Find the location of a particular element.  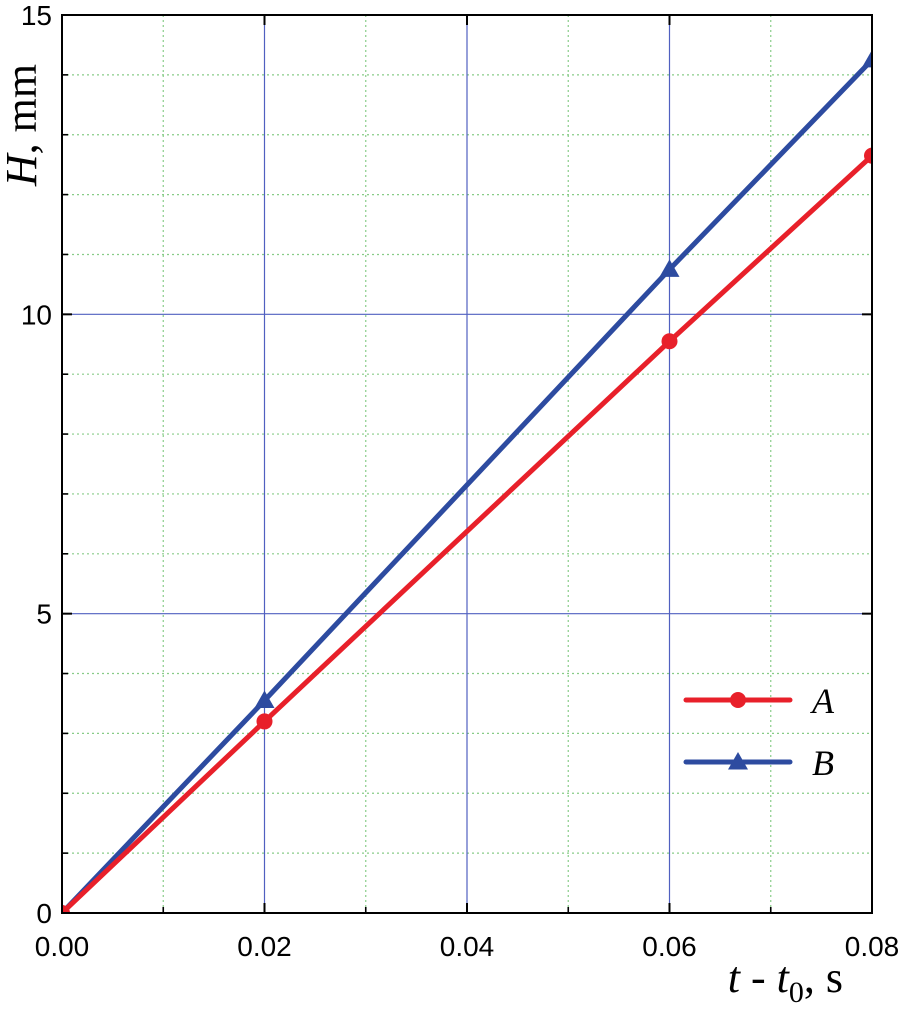

x-axis-label-sub: 0 is located at coordinates (796, 992).